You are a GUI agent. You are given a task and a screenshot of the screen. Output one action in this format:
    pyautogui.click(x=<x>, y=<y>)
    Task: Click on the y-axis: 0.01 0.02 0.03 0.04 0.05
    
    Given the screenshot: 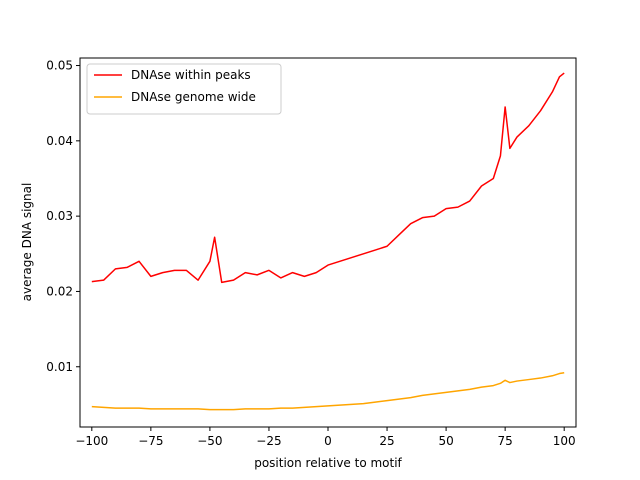 What is the action you would take?
    pyautogui.click(x=63, y=216)
    